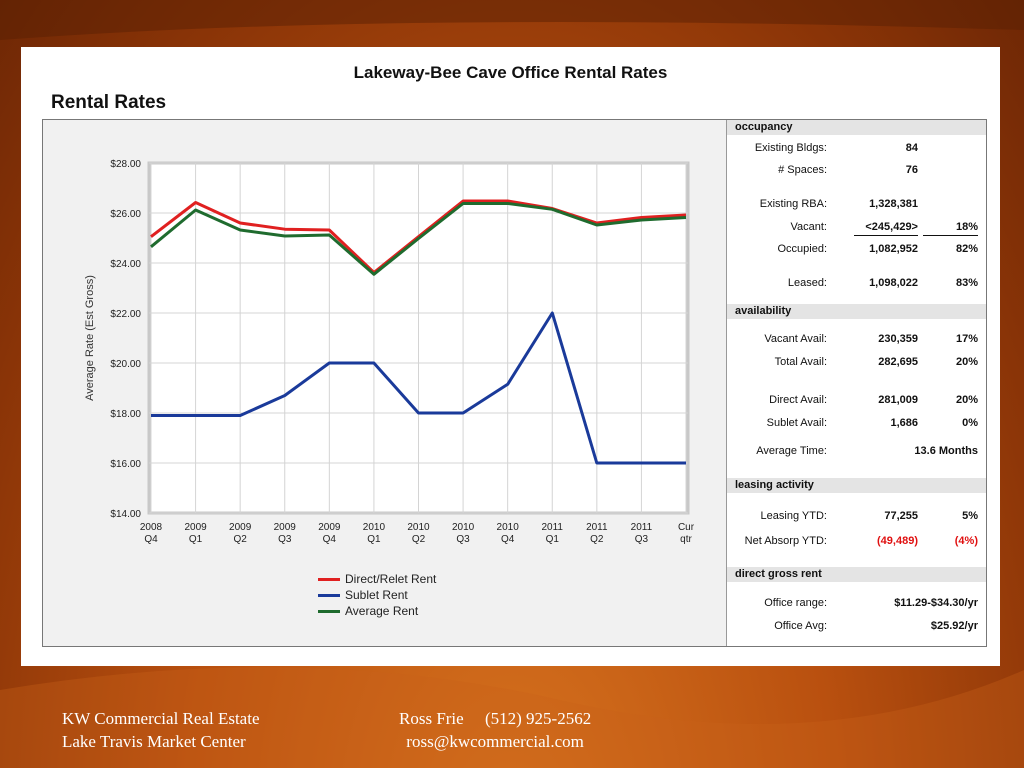 The image size is (1024, 768). What do you see at coordinates (856, 574) in the screenshot?
I see `rent-heading: direct gross rent` at bounding box center [856, 574].